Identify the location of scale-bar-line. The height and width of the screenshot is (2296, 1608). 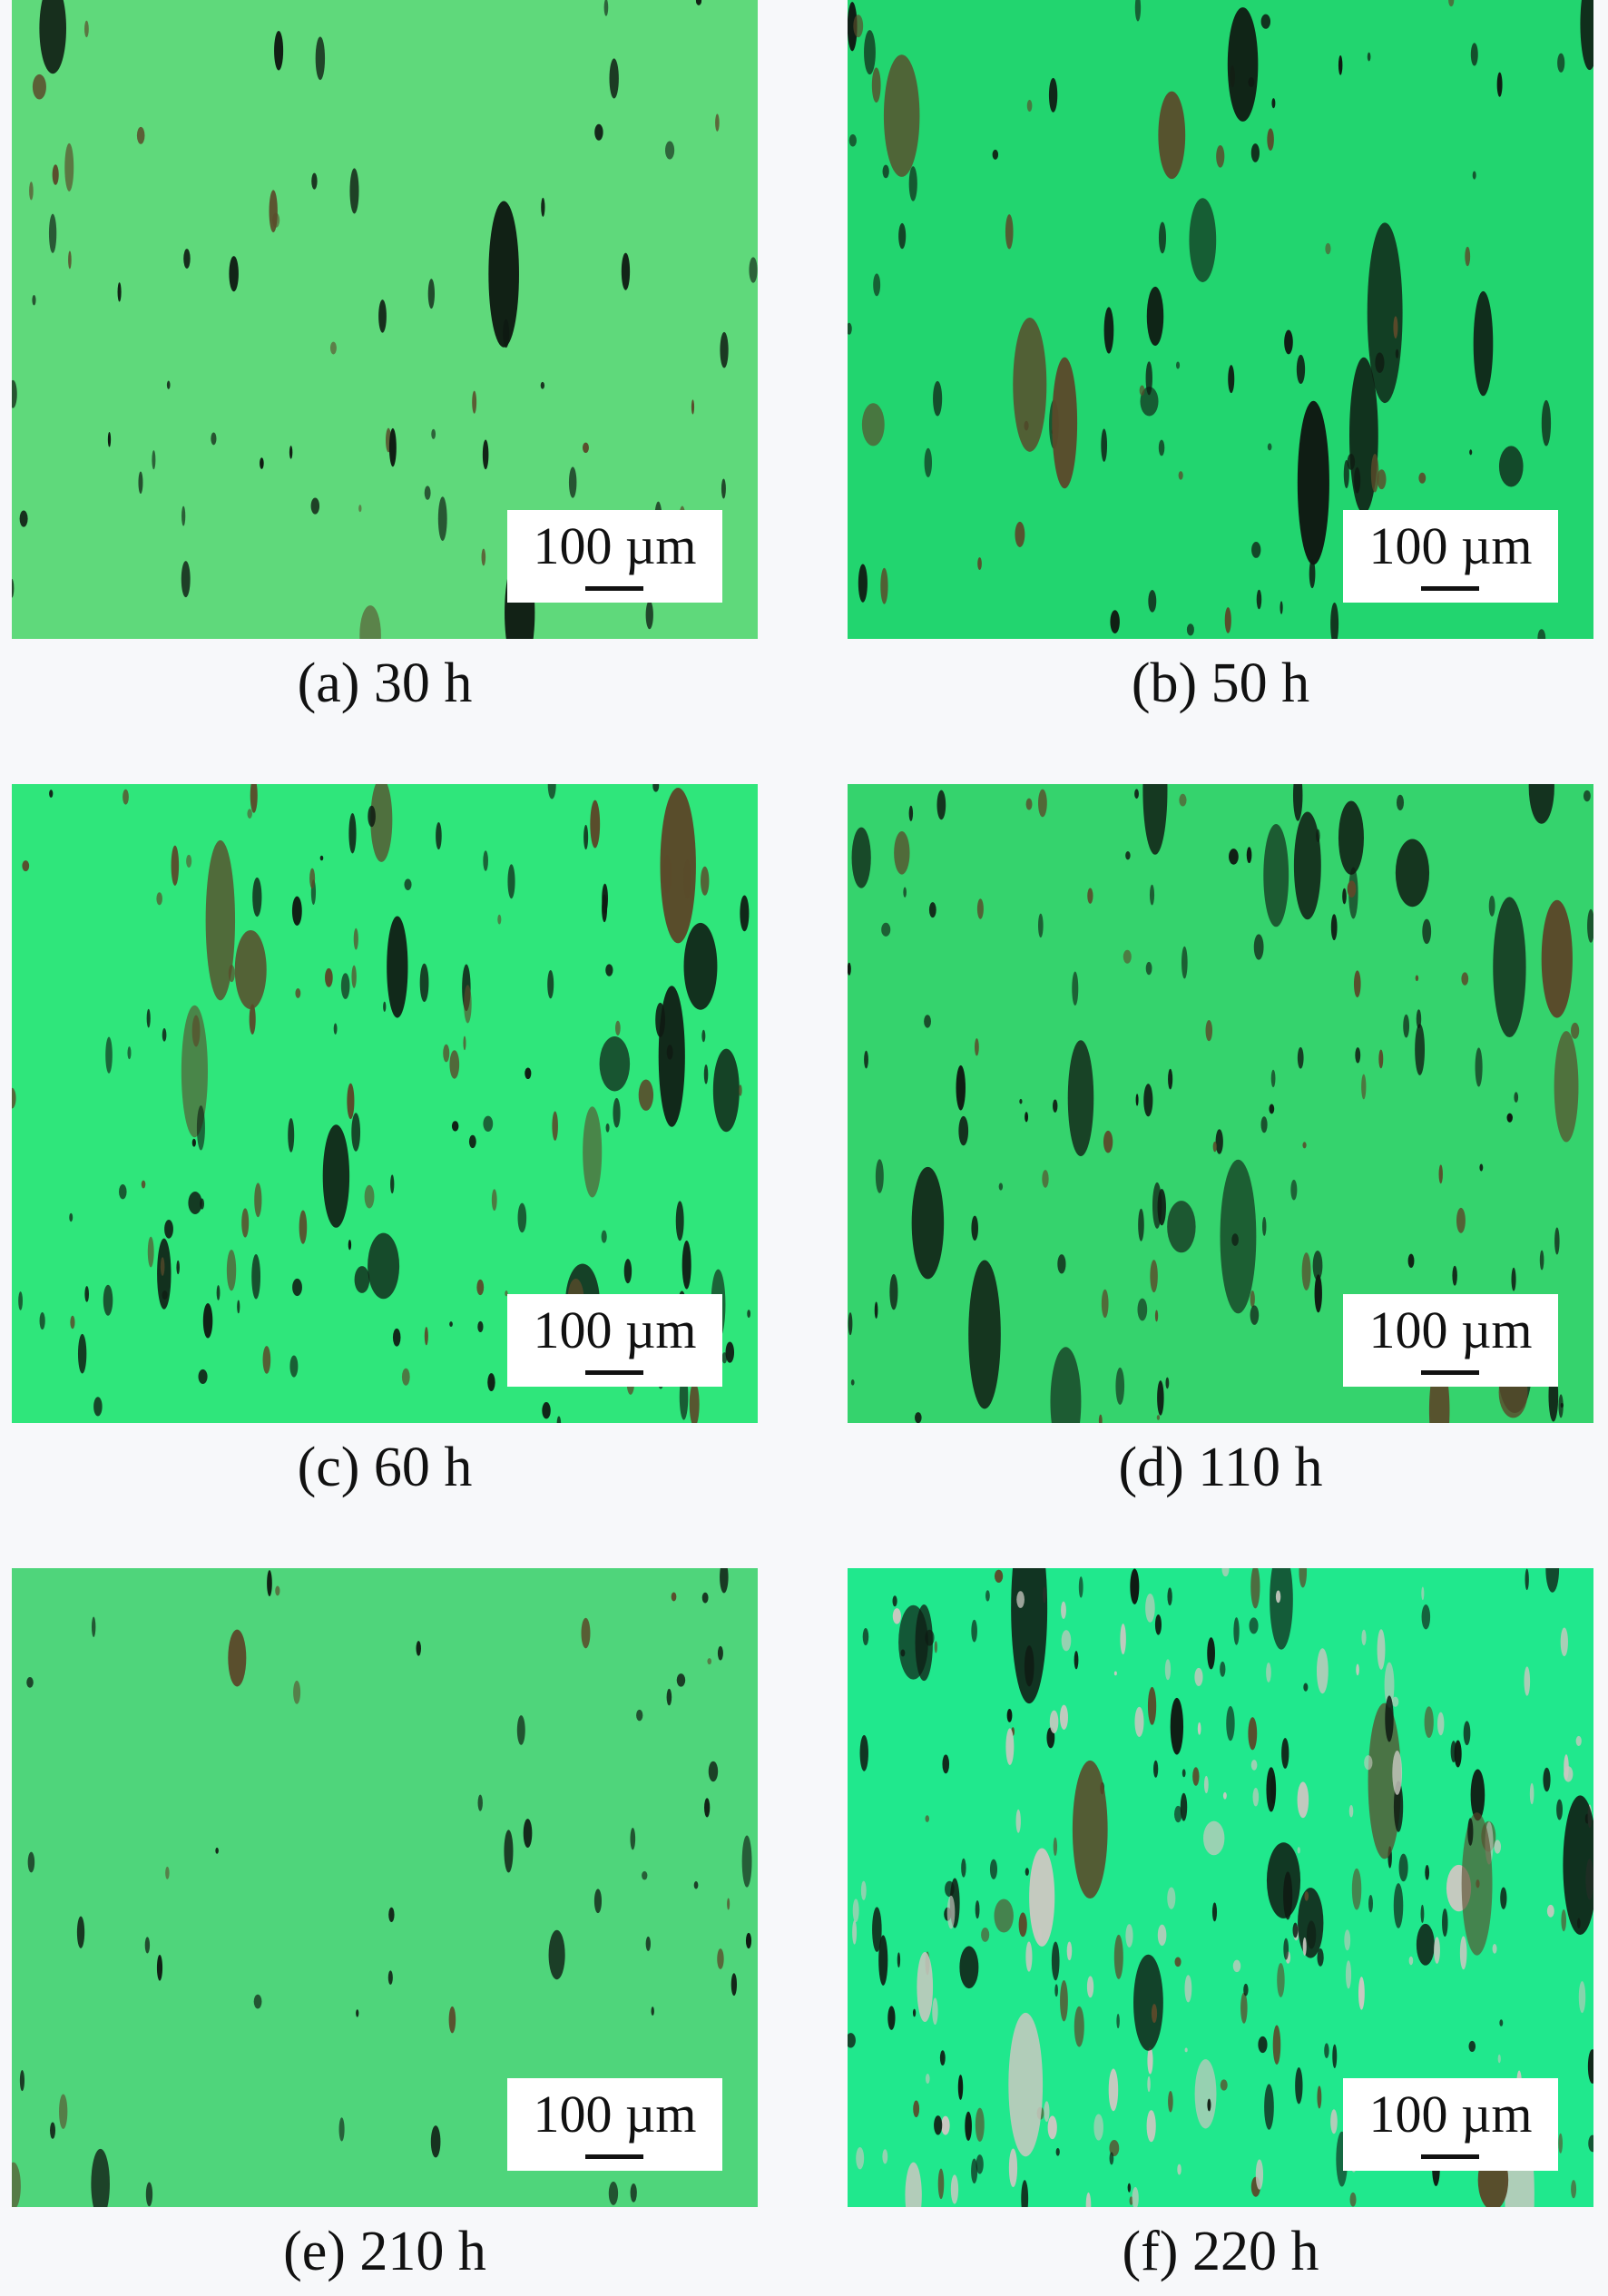
(1450, 588).